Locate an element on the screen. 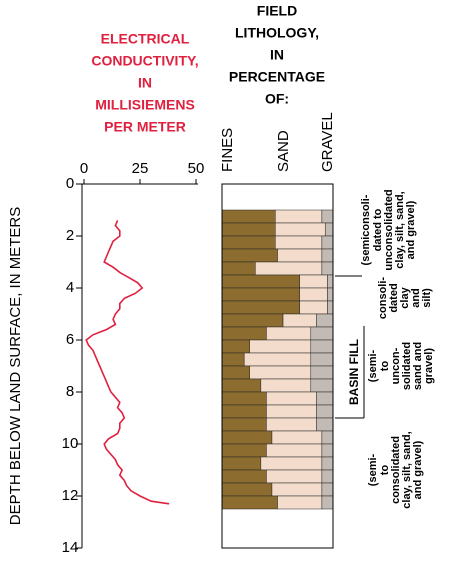 The width and height of the screenshot is (472, 588). annotation: sand and is located at coordinates (418, 366).